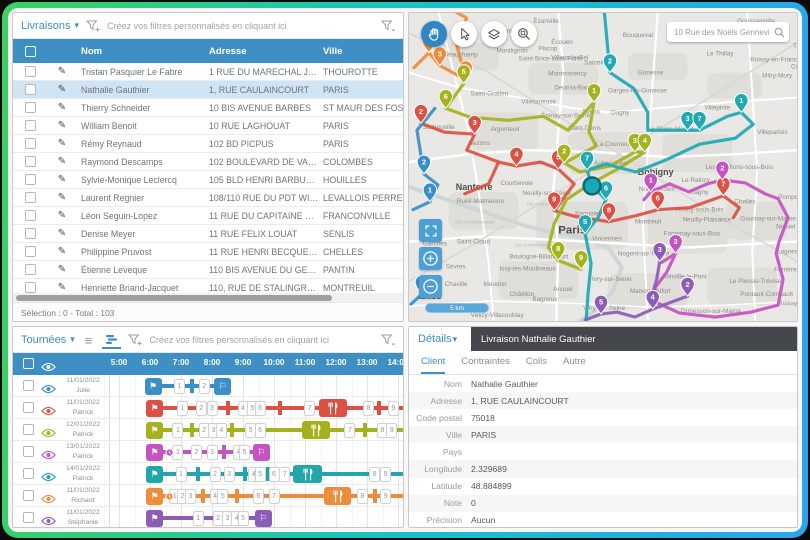 This screenshot has width=810, height=540. Describe the element at coordinates (46, 25) in the screenshot. I see `deliveries-title: Livraisons` at that location.